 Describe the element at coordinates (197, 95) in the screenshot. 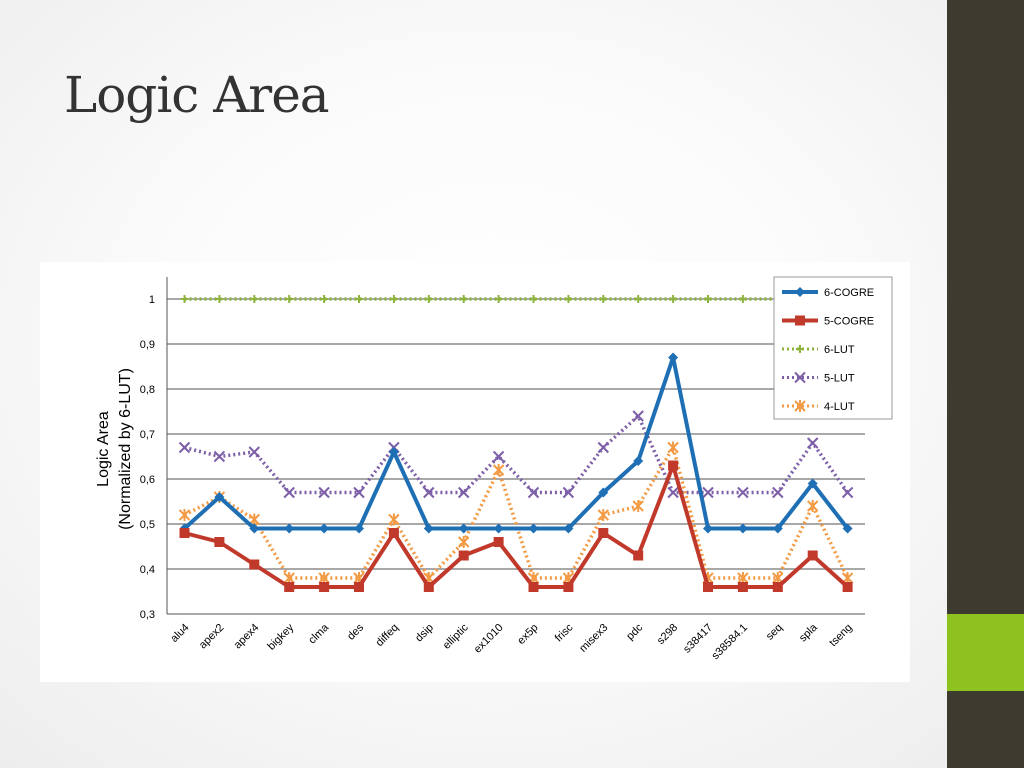

I see `slide-title: Logic Area` at that location.